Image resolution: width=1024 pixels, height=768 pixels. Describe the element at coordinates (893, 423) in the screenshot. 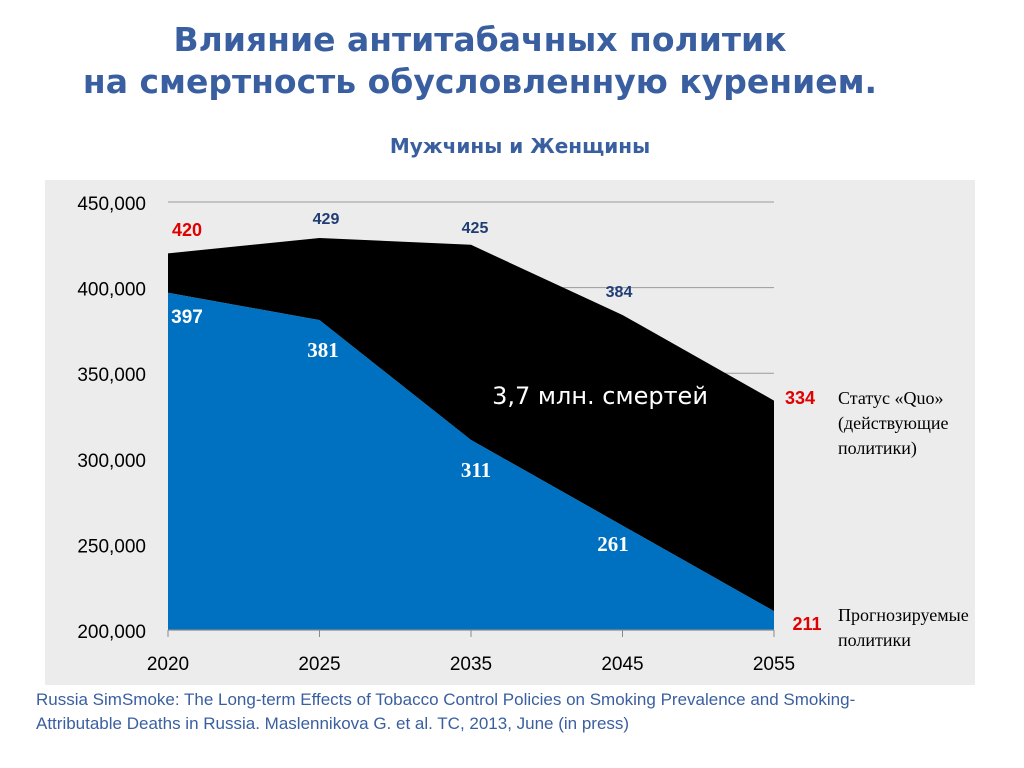

I see `legend-status-quo-line: (действующие` at that location.